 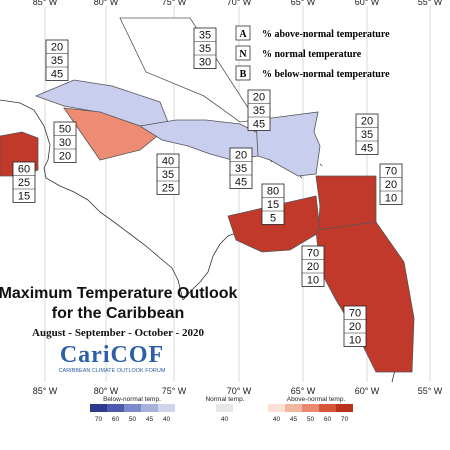 I want to click on title-line-1: Maximum Temperature Outlook, so click(x=119, y=293).